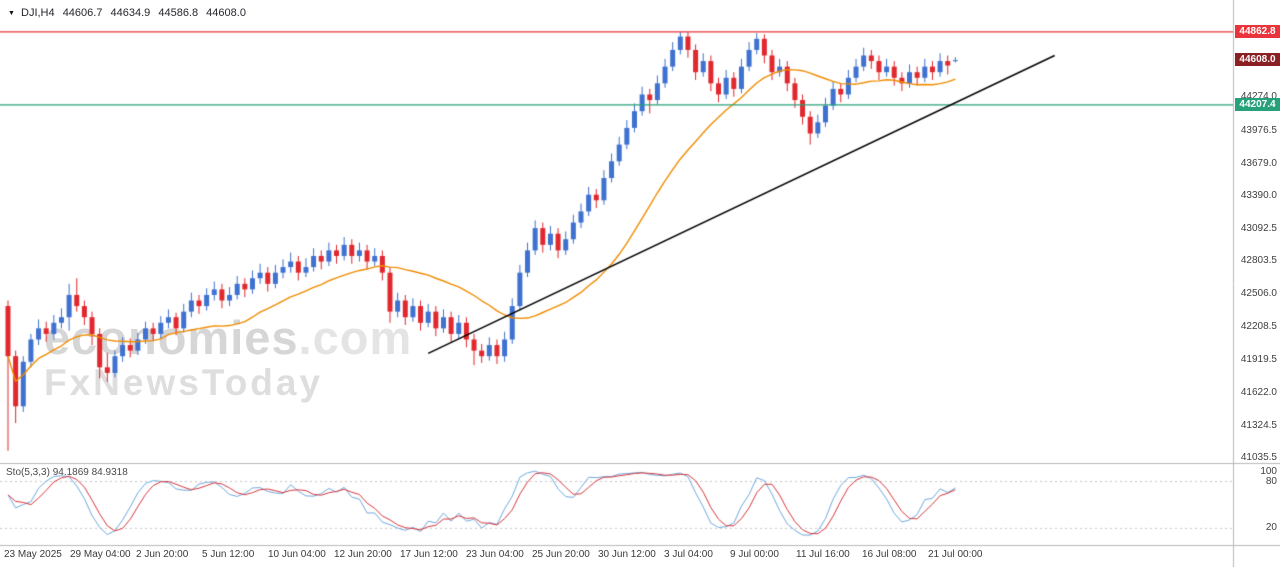 Image resolution: width=1280 pixels, height=567 pixels. I want to click on indicator-tick-label: 100, so click(1268, 471).